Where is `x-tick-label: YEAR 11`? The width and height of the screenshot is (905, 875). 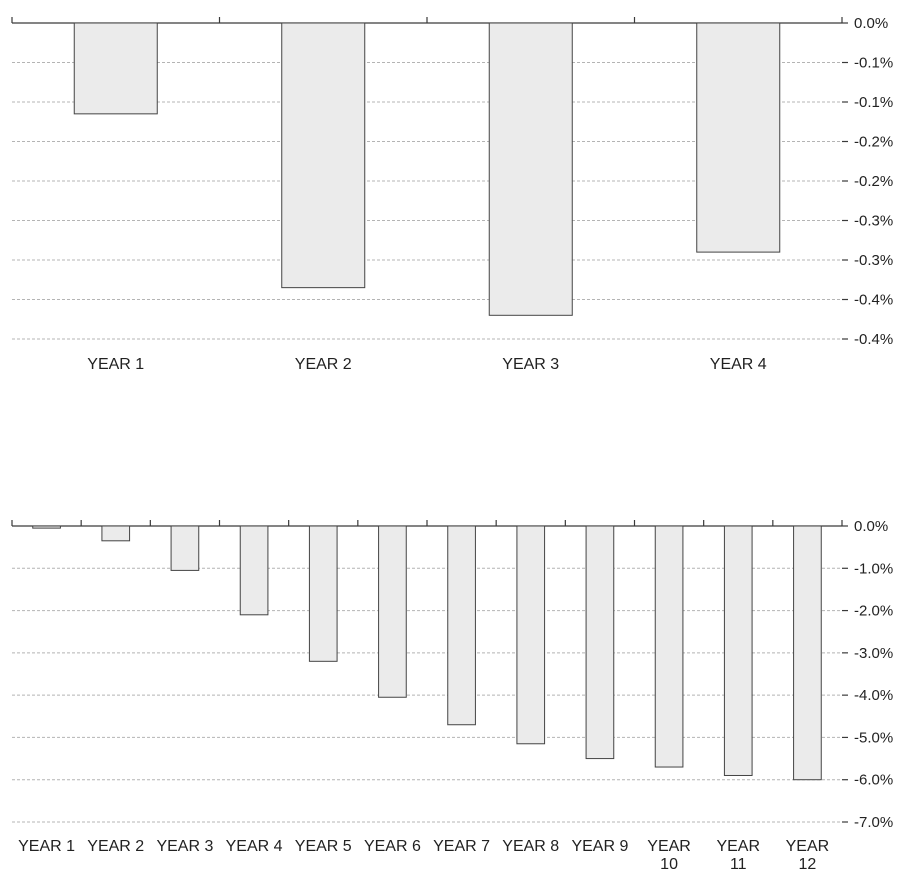 x-tick-label: YEAR 11 is located at coordinates (738, 855).